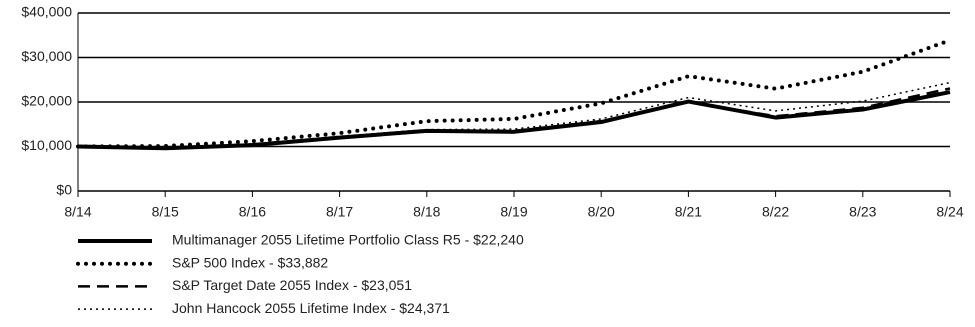  I want to click on x-tick-label: 8/17, so click(339, 212).